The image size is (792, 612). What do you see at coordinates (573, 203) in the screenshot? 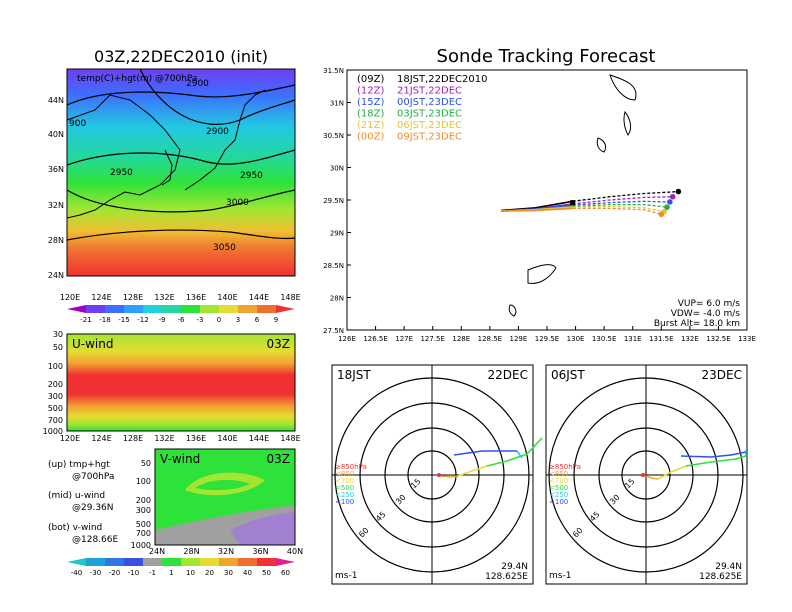
I see `launch-marker` at bounding box center [573, 203].